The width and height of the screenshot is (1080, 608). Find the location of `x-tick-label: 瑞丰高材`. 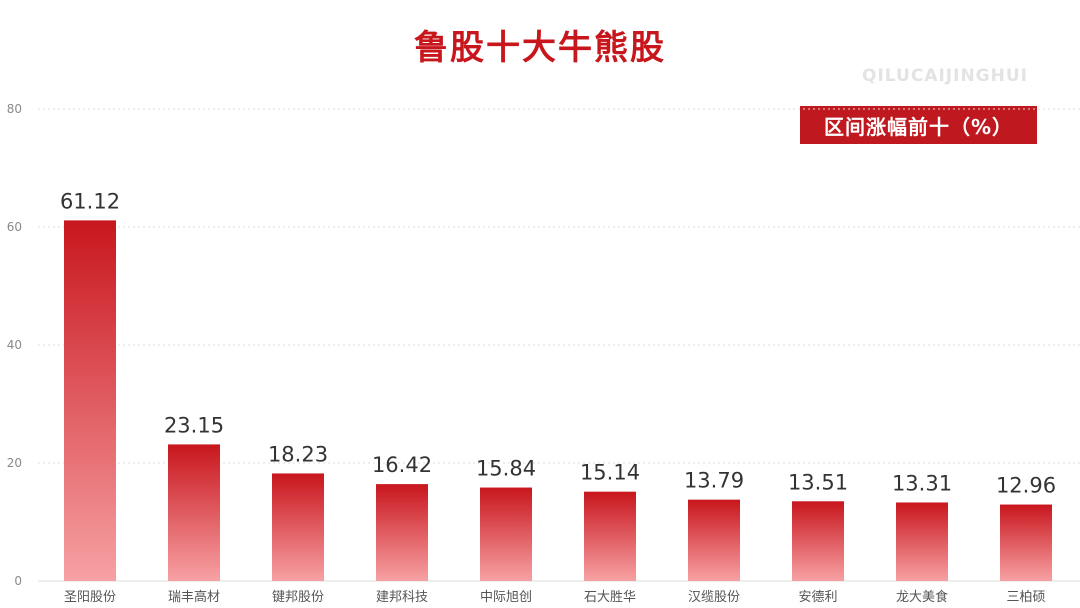

x-tick-label: 瑞丰高材 is located at coordinates (194, 597).